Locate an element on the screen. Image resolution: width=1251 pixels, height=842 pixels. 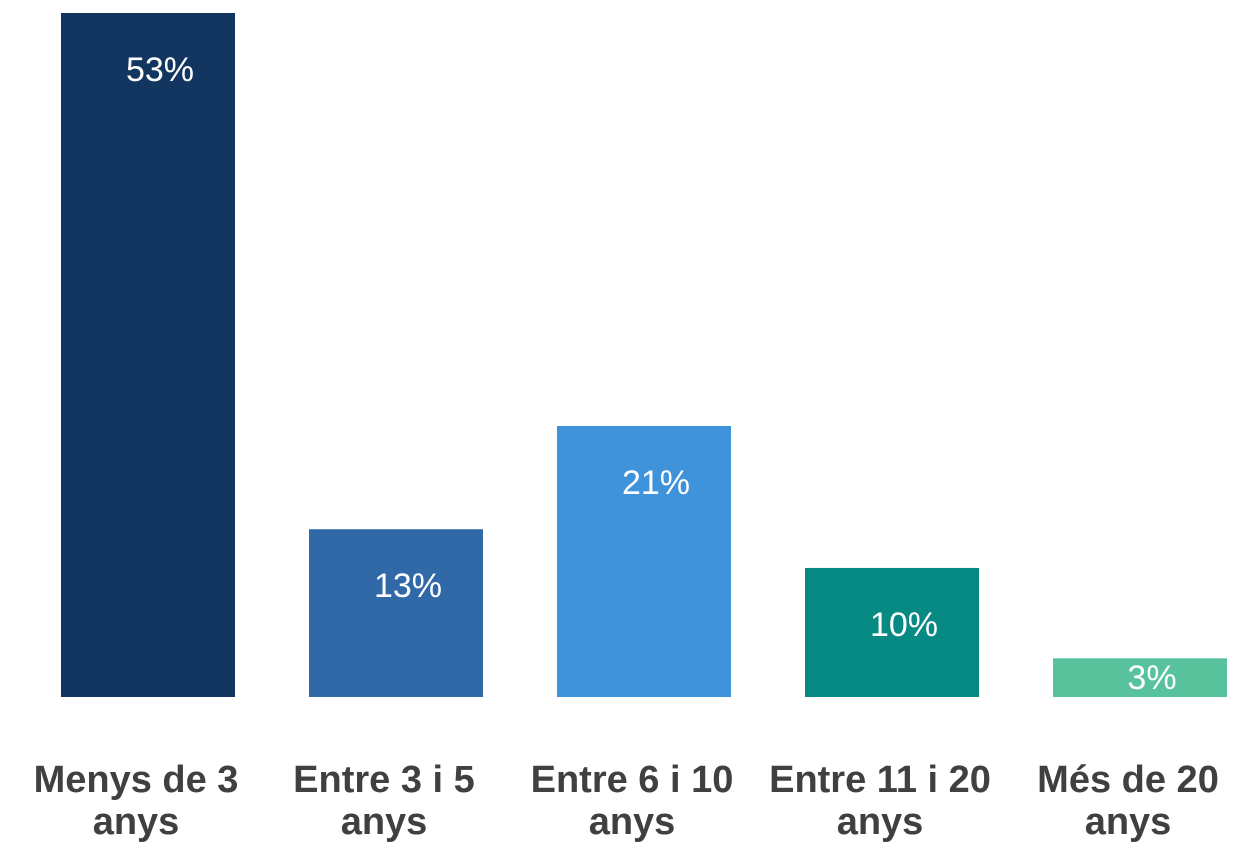
category-label-1-line-1: Menys de 3 is located at coordinates (136, 780).